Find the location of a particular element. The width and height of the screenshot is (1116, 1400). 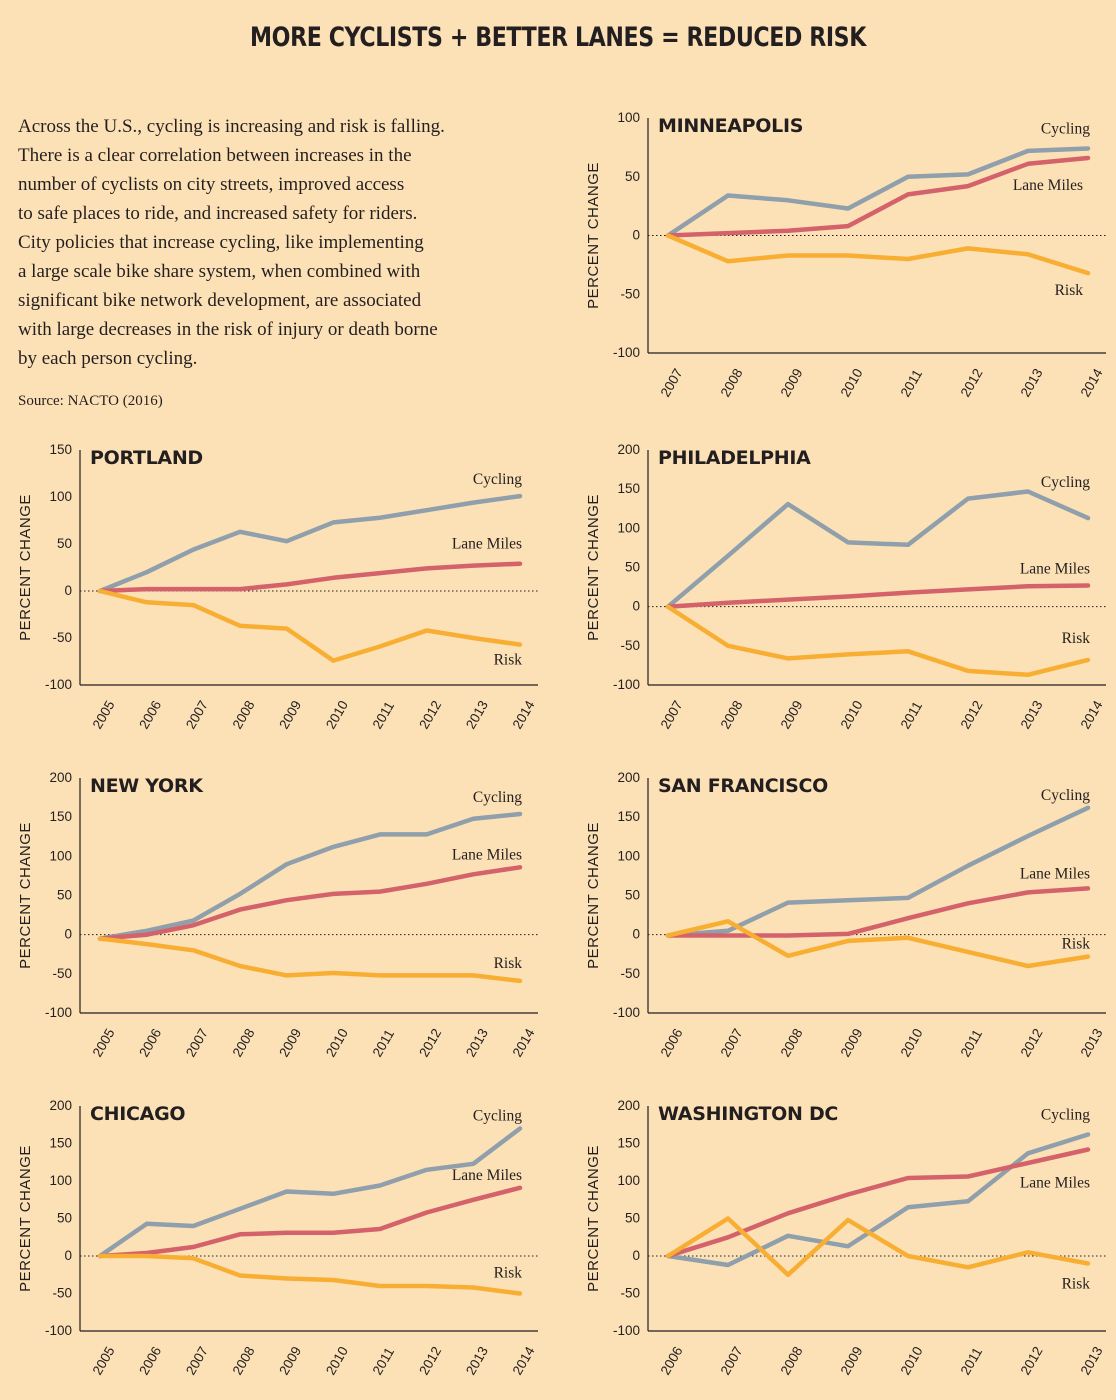

chart-title: WASHINGTON DC is located at coordinates (748, 1114).